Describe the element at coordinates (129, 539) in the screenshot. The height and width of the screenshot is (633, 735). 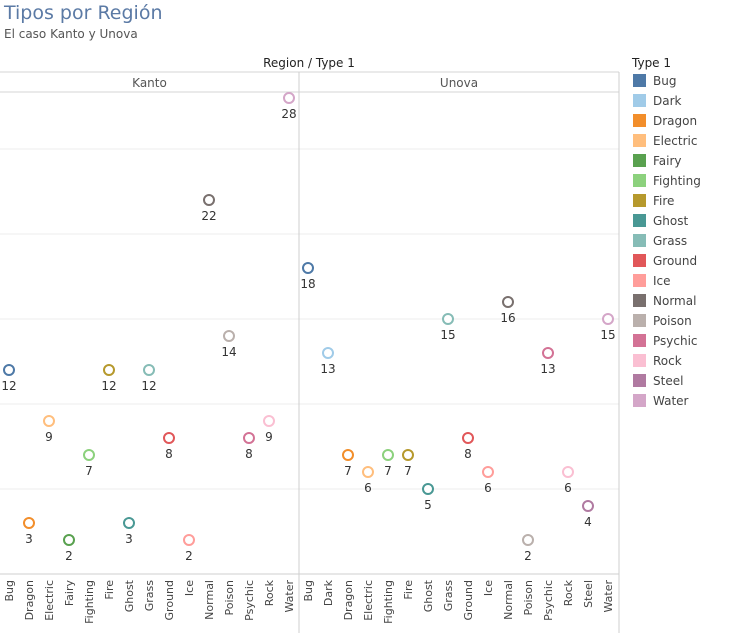
I see `data-label: 3` at that location.